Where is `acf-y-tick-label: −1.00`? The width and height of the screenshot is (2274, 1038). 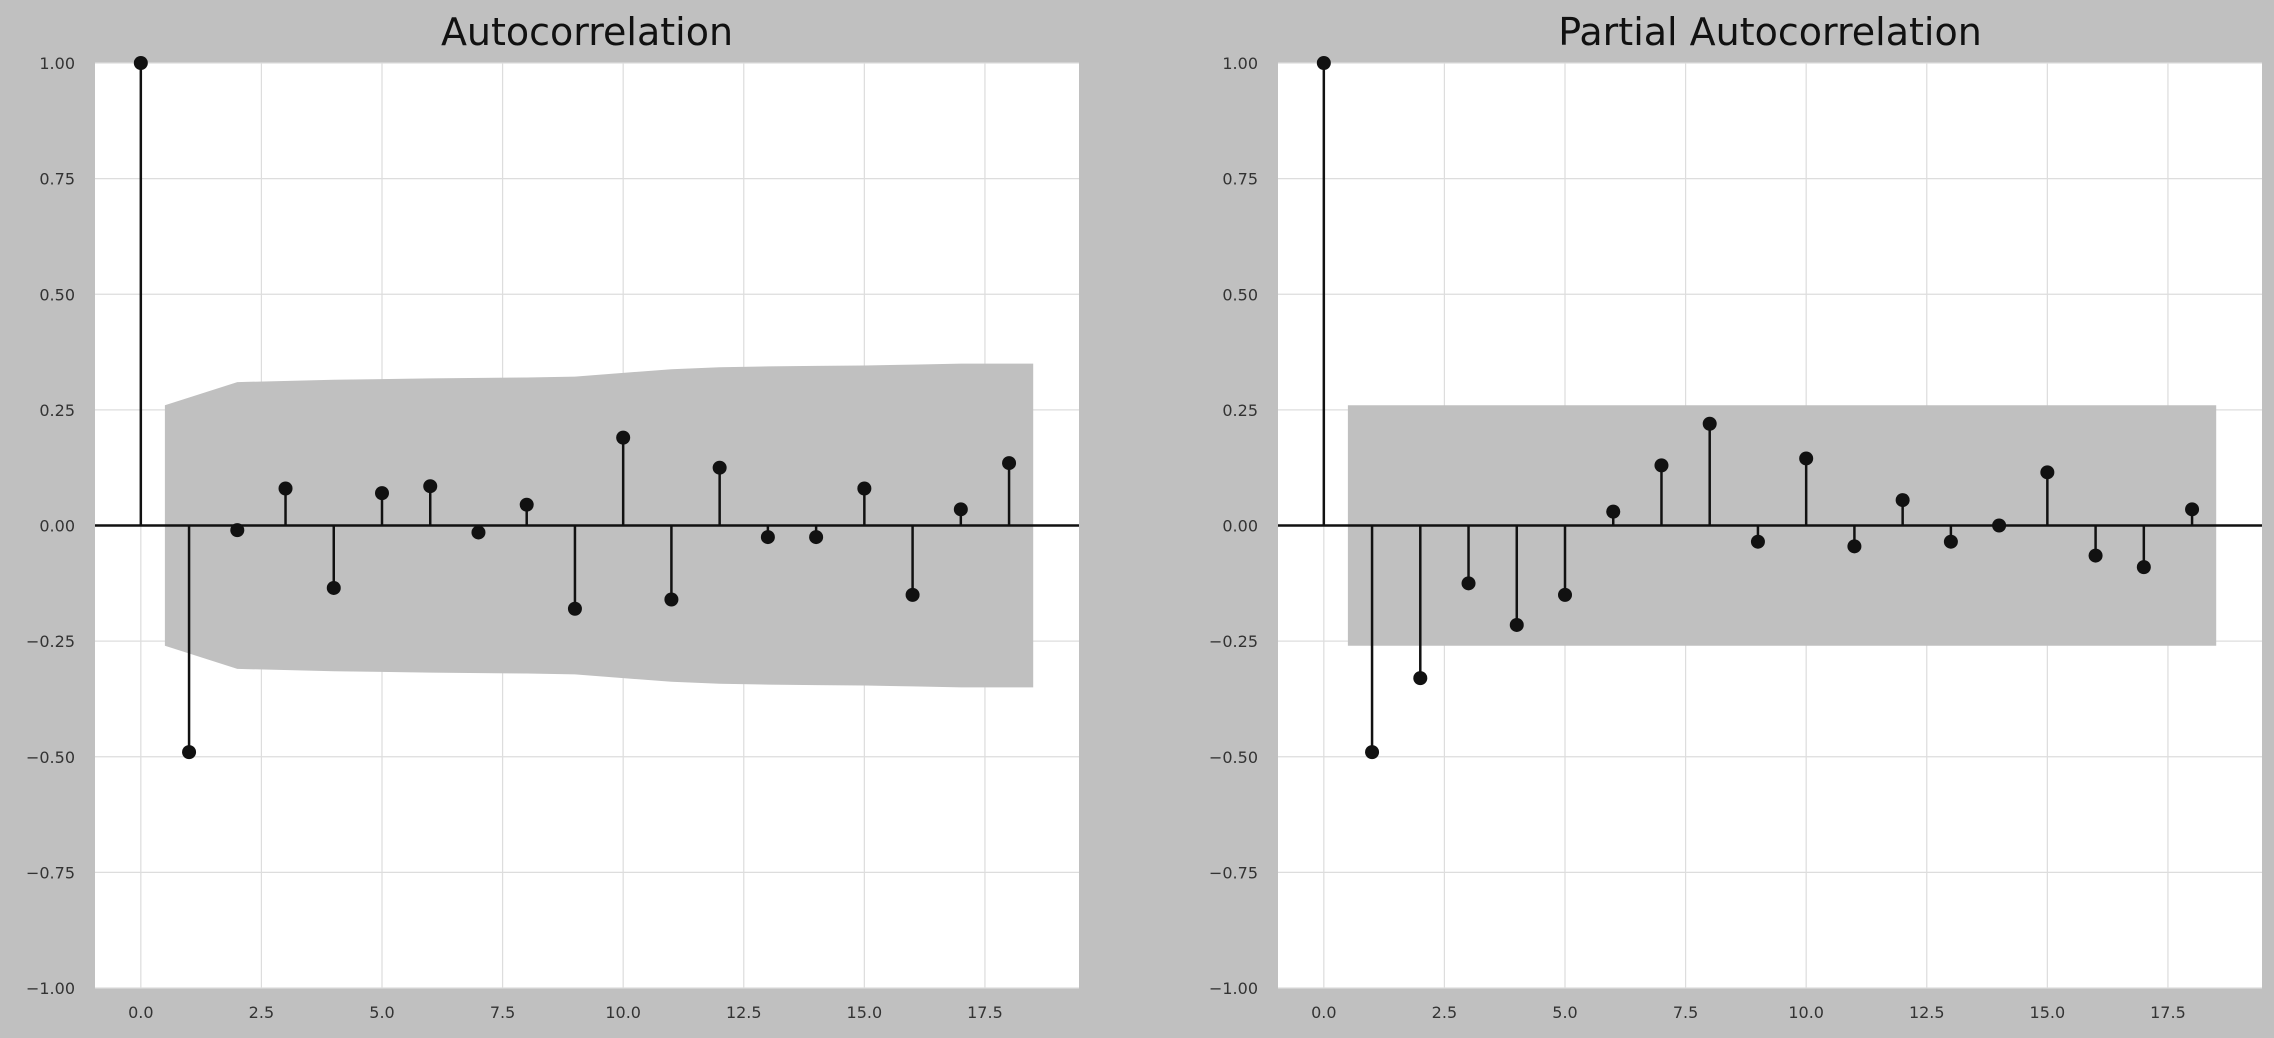 acf-y-tick-label: −1.00 is located at coordinates (50, 988).